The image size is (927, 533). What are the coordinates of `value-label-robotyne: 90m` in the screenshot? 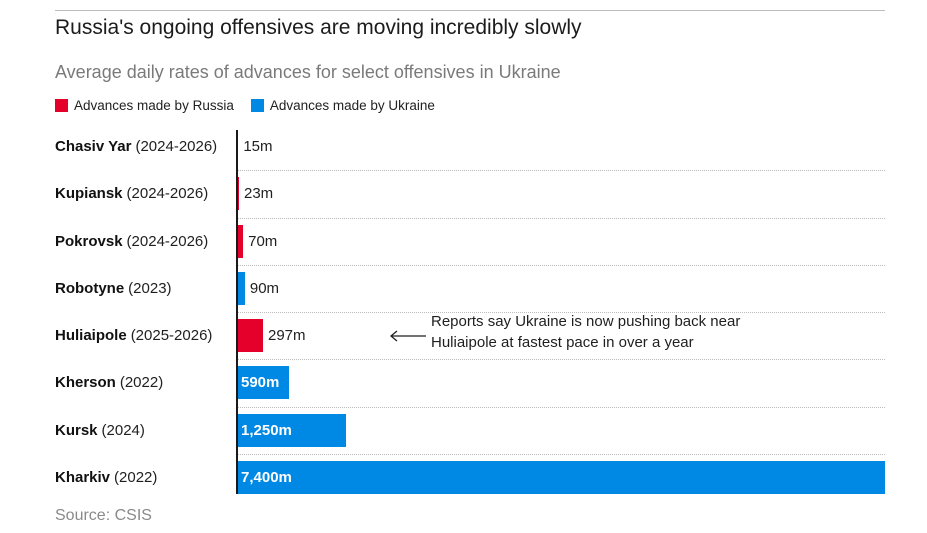 It's located at (264, 288).